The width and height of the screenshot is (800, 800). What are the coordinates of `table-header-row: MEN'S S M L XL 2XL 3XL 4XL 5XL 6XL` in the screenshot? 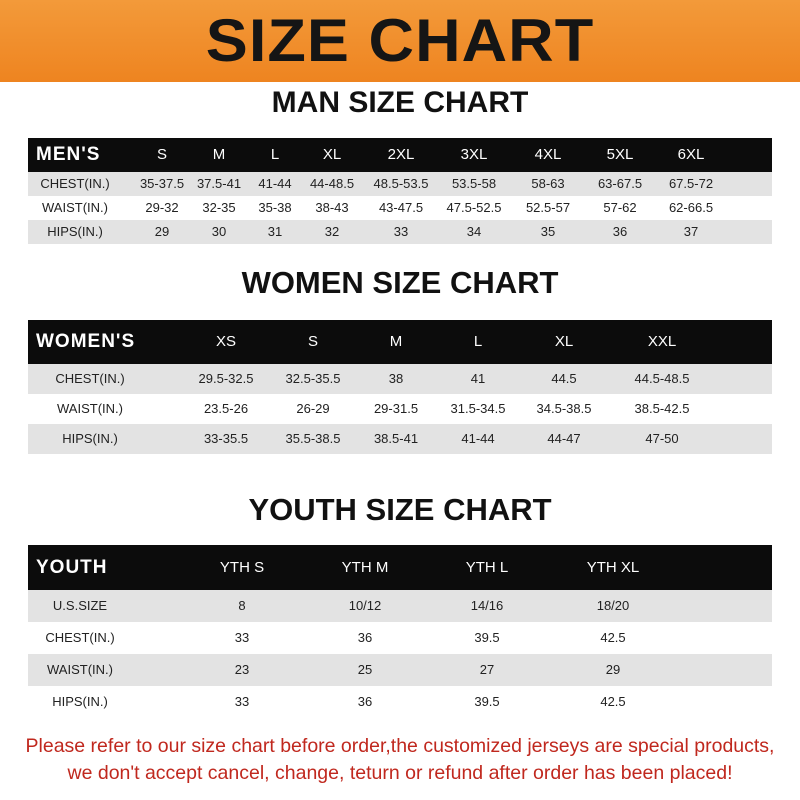 It's located at (400, 155).